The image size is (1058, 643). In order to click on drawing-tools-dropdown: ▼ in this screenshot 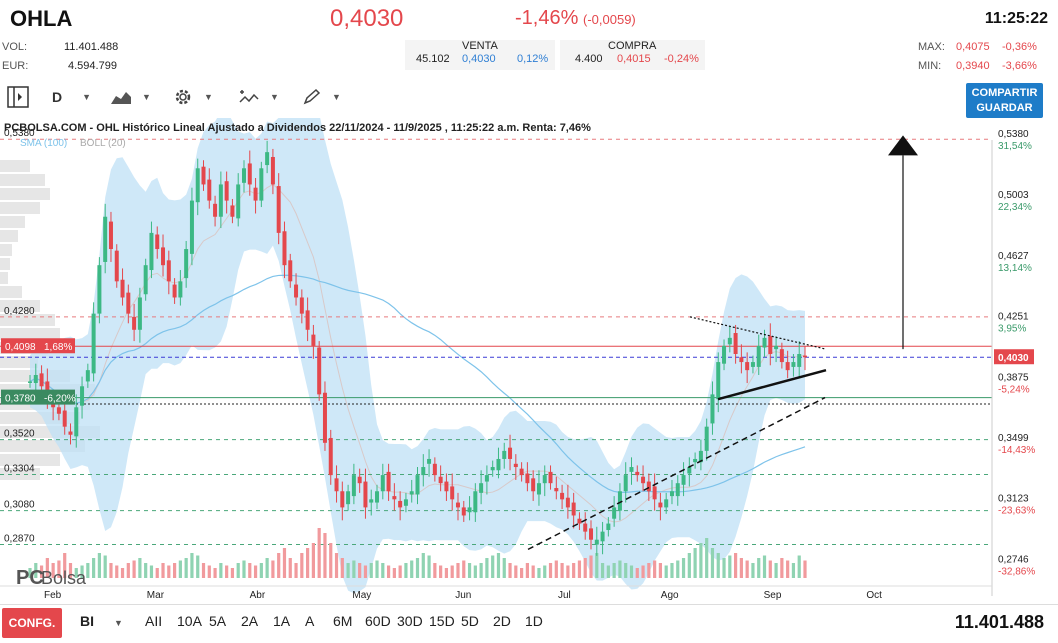, I will do `click(321, 97)`.